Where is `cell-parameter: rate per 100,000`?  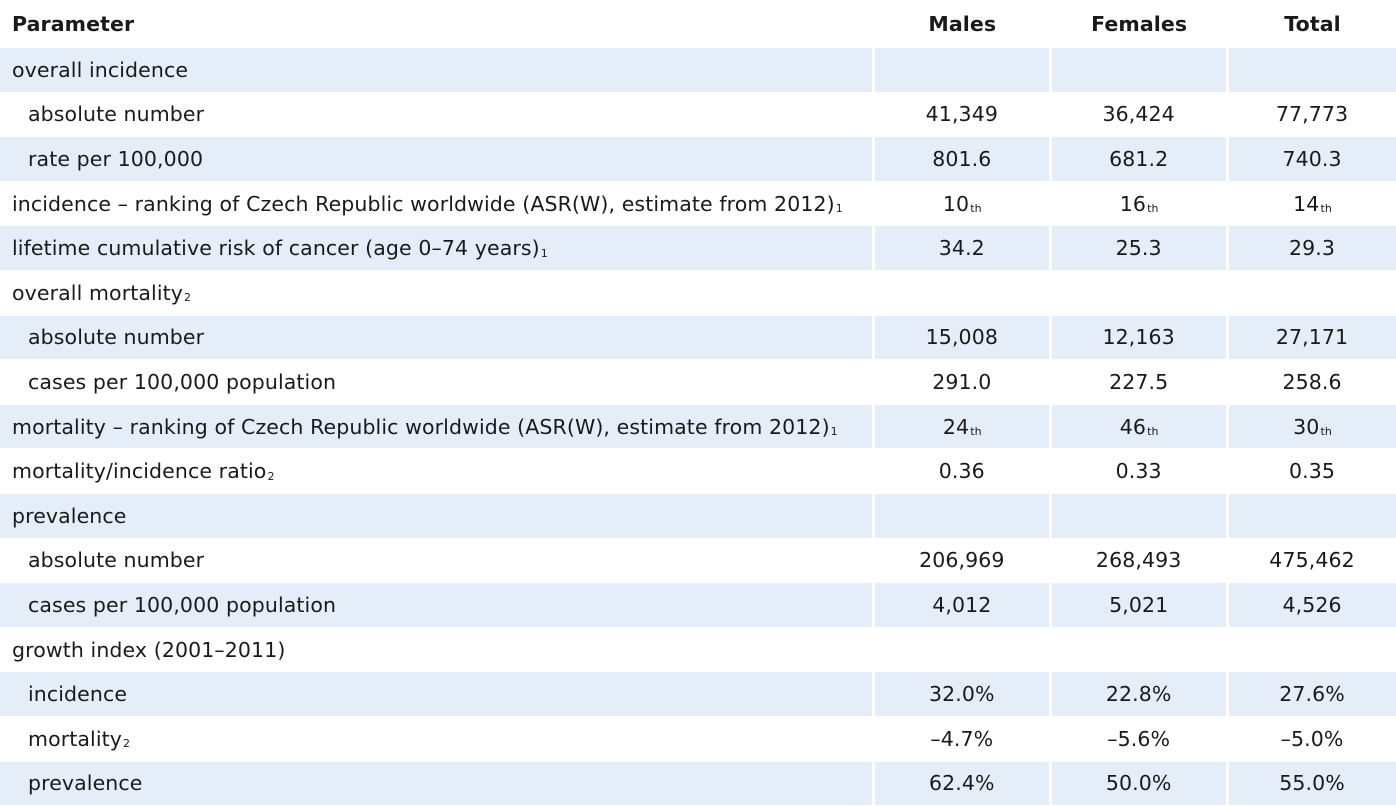 cell-parameter: rate per 100,000 is located at coordinates (436, 159).